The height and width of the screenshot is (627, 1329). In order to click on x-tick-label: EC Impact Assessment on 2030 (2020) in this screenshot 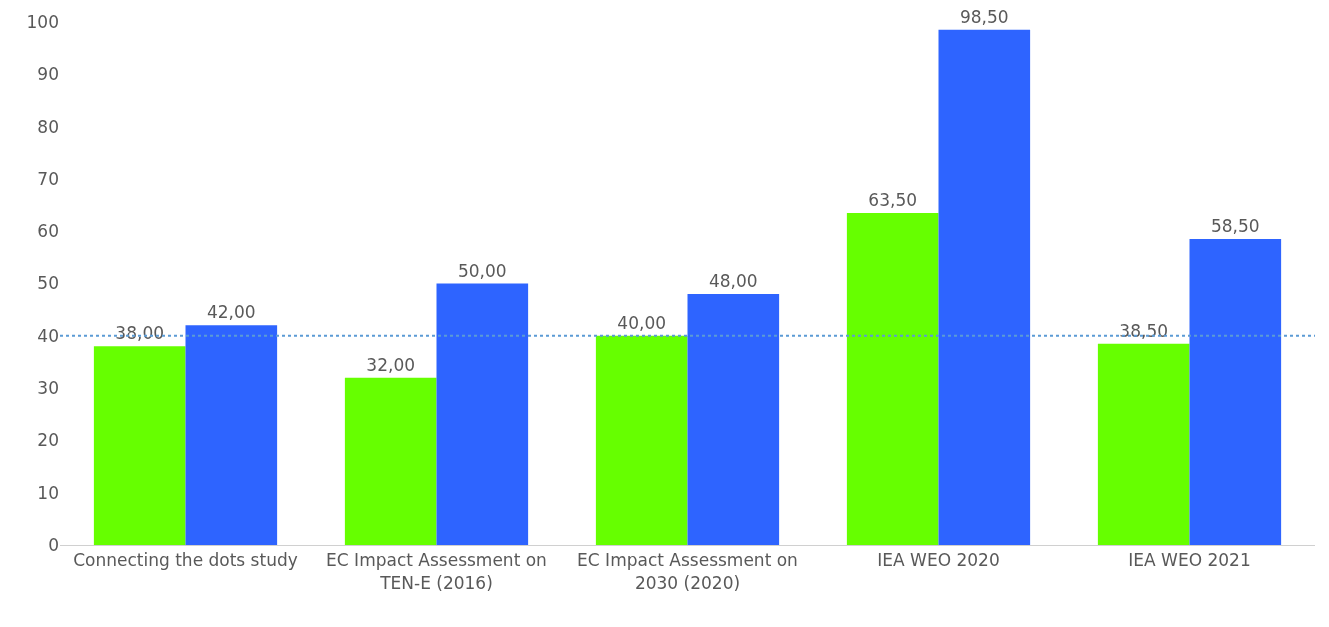, I will do `click(687, 571)`.